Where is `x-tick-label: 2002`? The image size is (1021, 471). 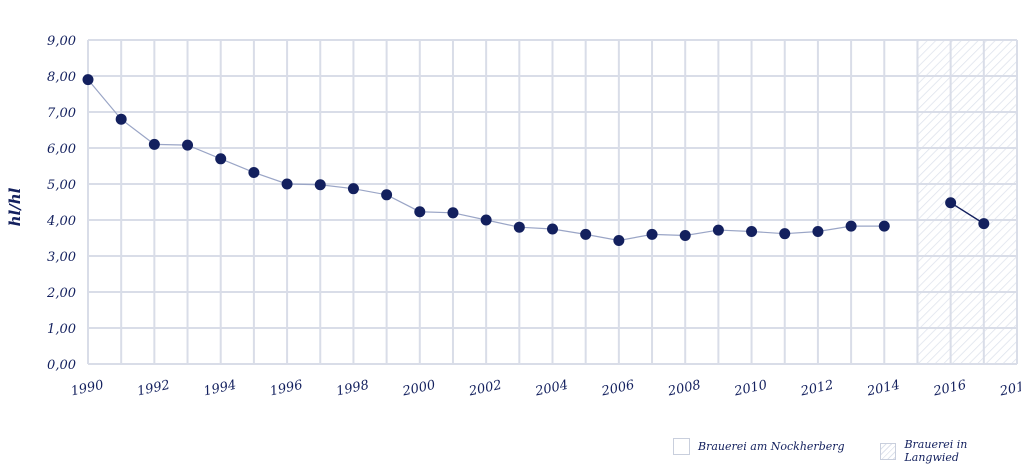
x-tick-label: 2002 is located at coordinates (485, 389).